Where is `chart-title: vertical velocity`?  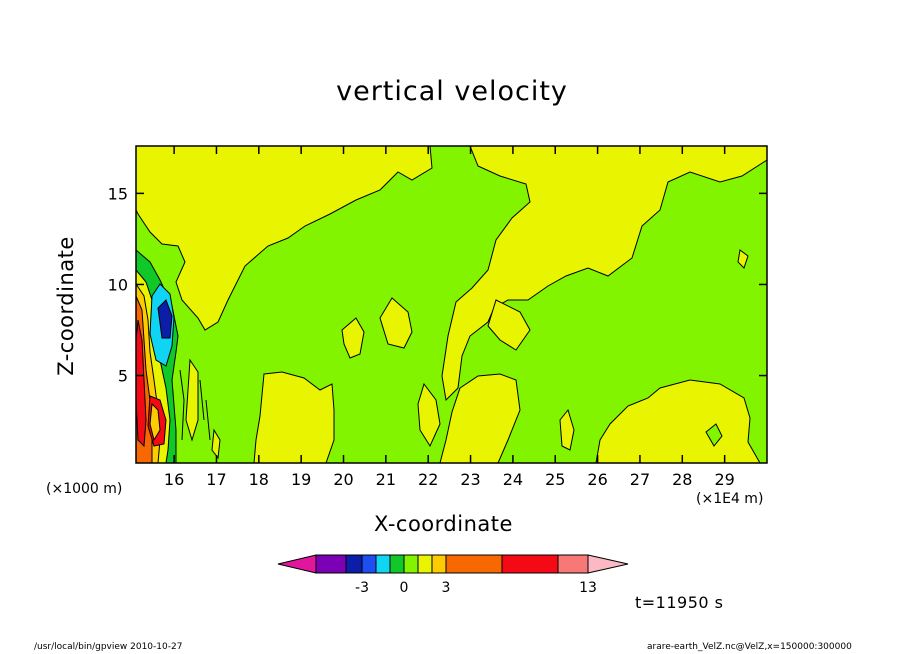 chart-title: vertical velocity is located at coordinates (452, 91).